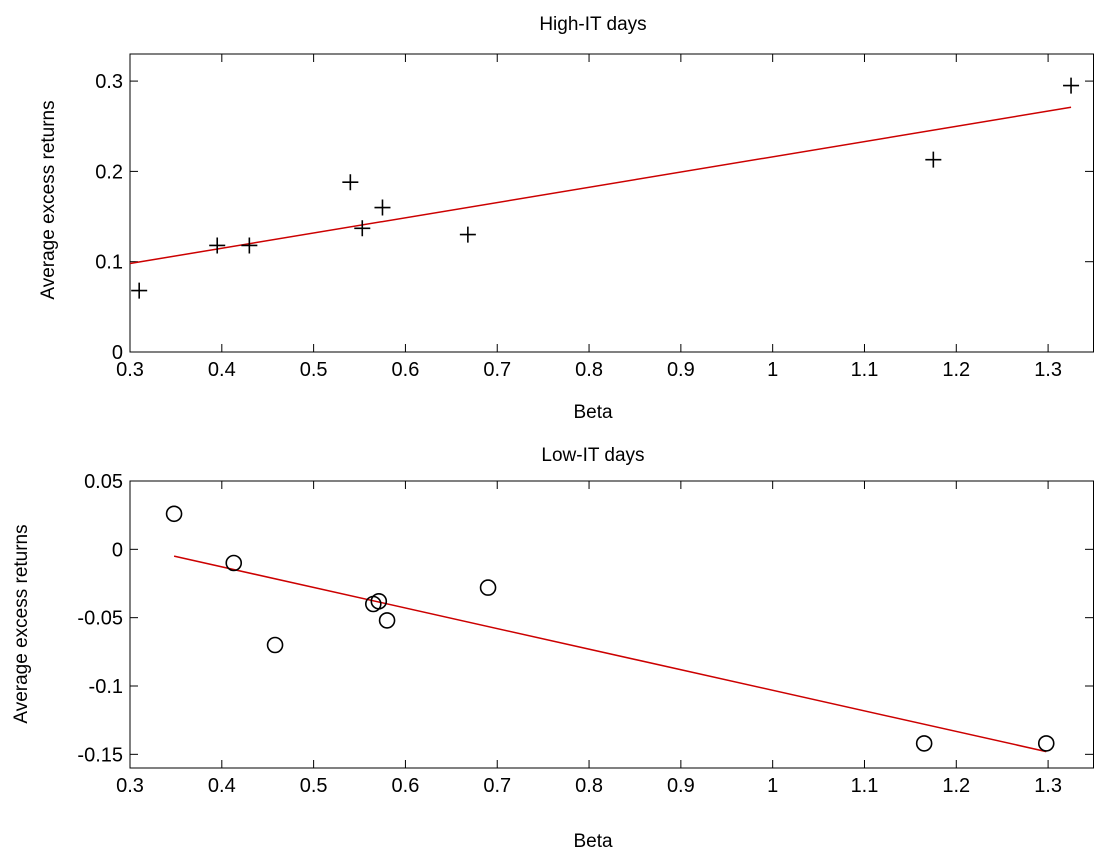 The width and height of the screenshot is (1094, 856). What do you see at coordinates (103, 482) in the screenshot?
I see `y-tick-label: 0.05` at bounding box center [103, 482].